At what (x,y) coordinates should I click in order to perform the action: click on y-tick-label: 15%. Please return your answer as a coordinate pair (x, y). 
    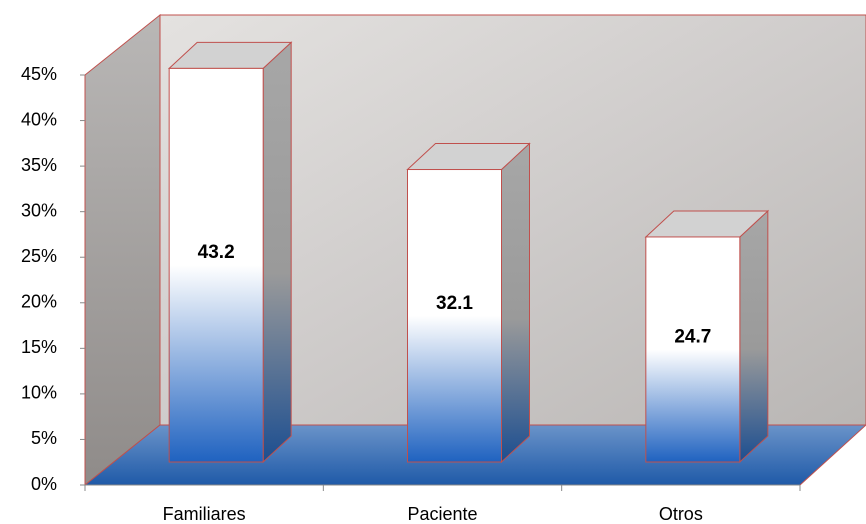
    Looking at the image, I should click on (39, 347).